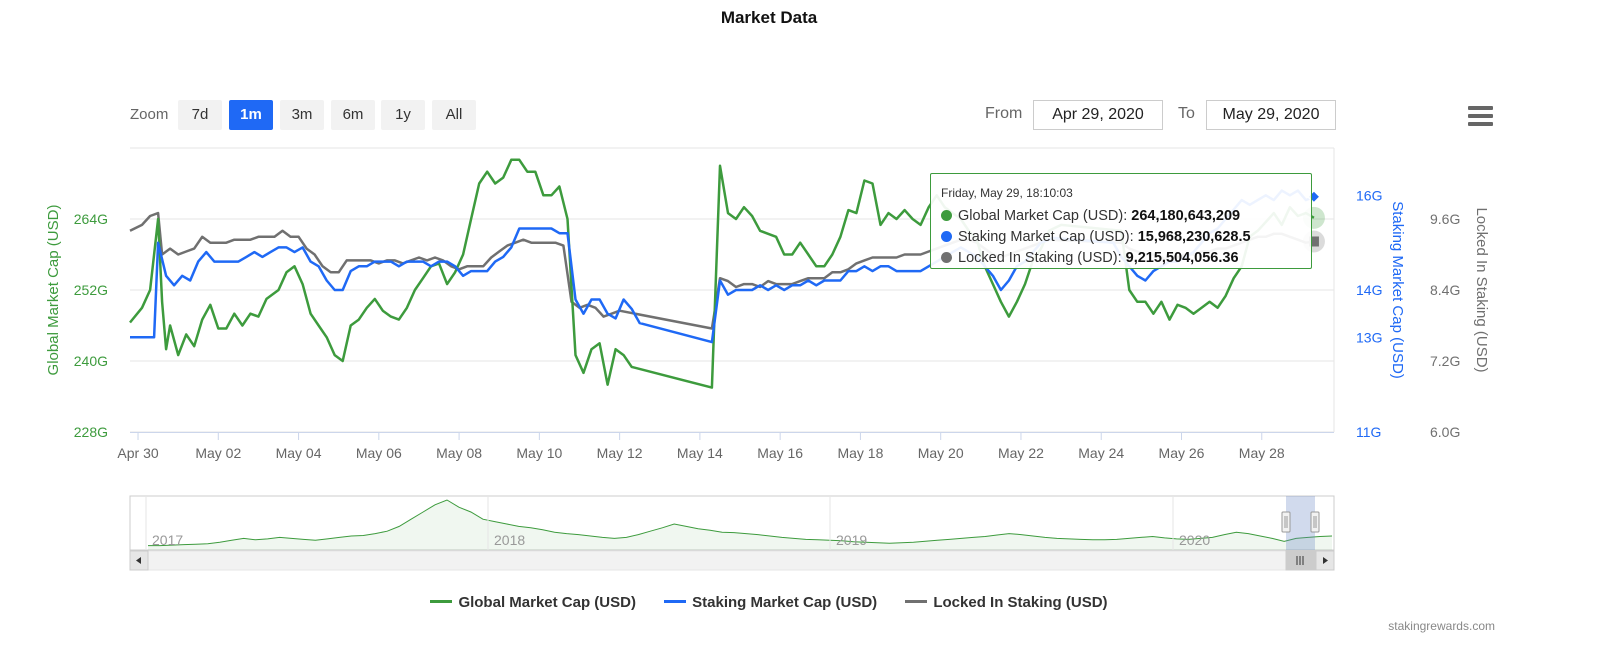 The height and width of the screenshot is (661, 1600). Describe the element at coordinates (1369, 337) in the screenshot. I see `y-right-staking-tick-label: 13G` at that location.